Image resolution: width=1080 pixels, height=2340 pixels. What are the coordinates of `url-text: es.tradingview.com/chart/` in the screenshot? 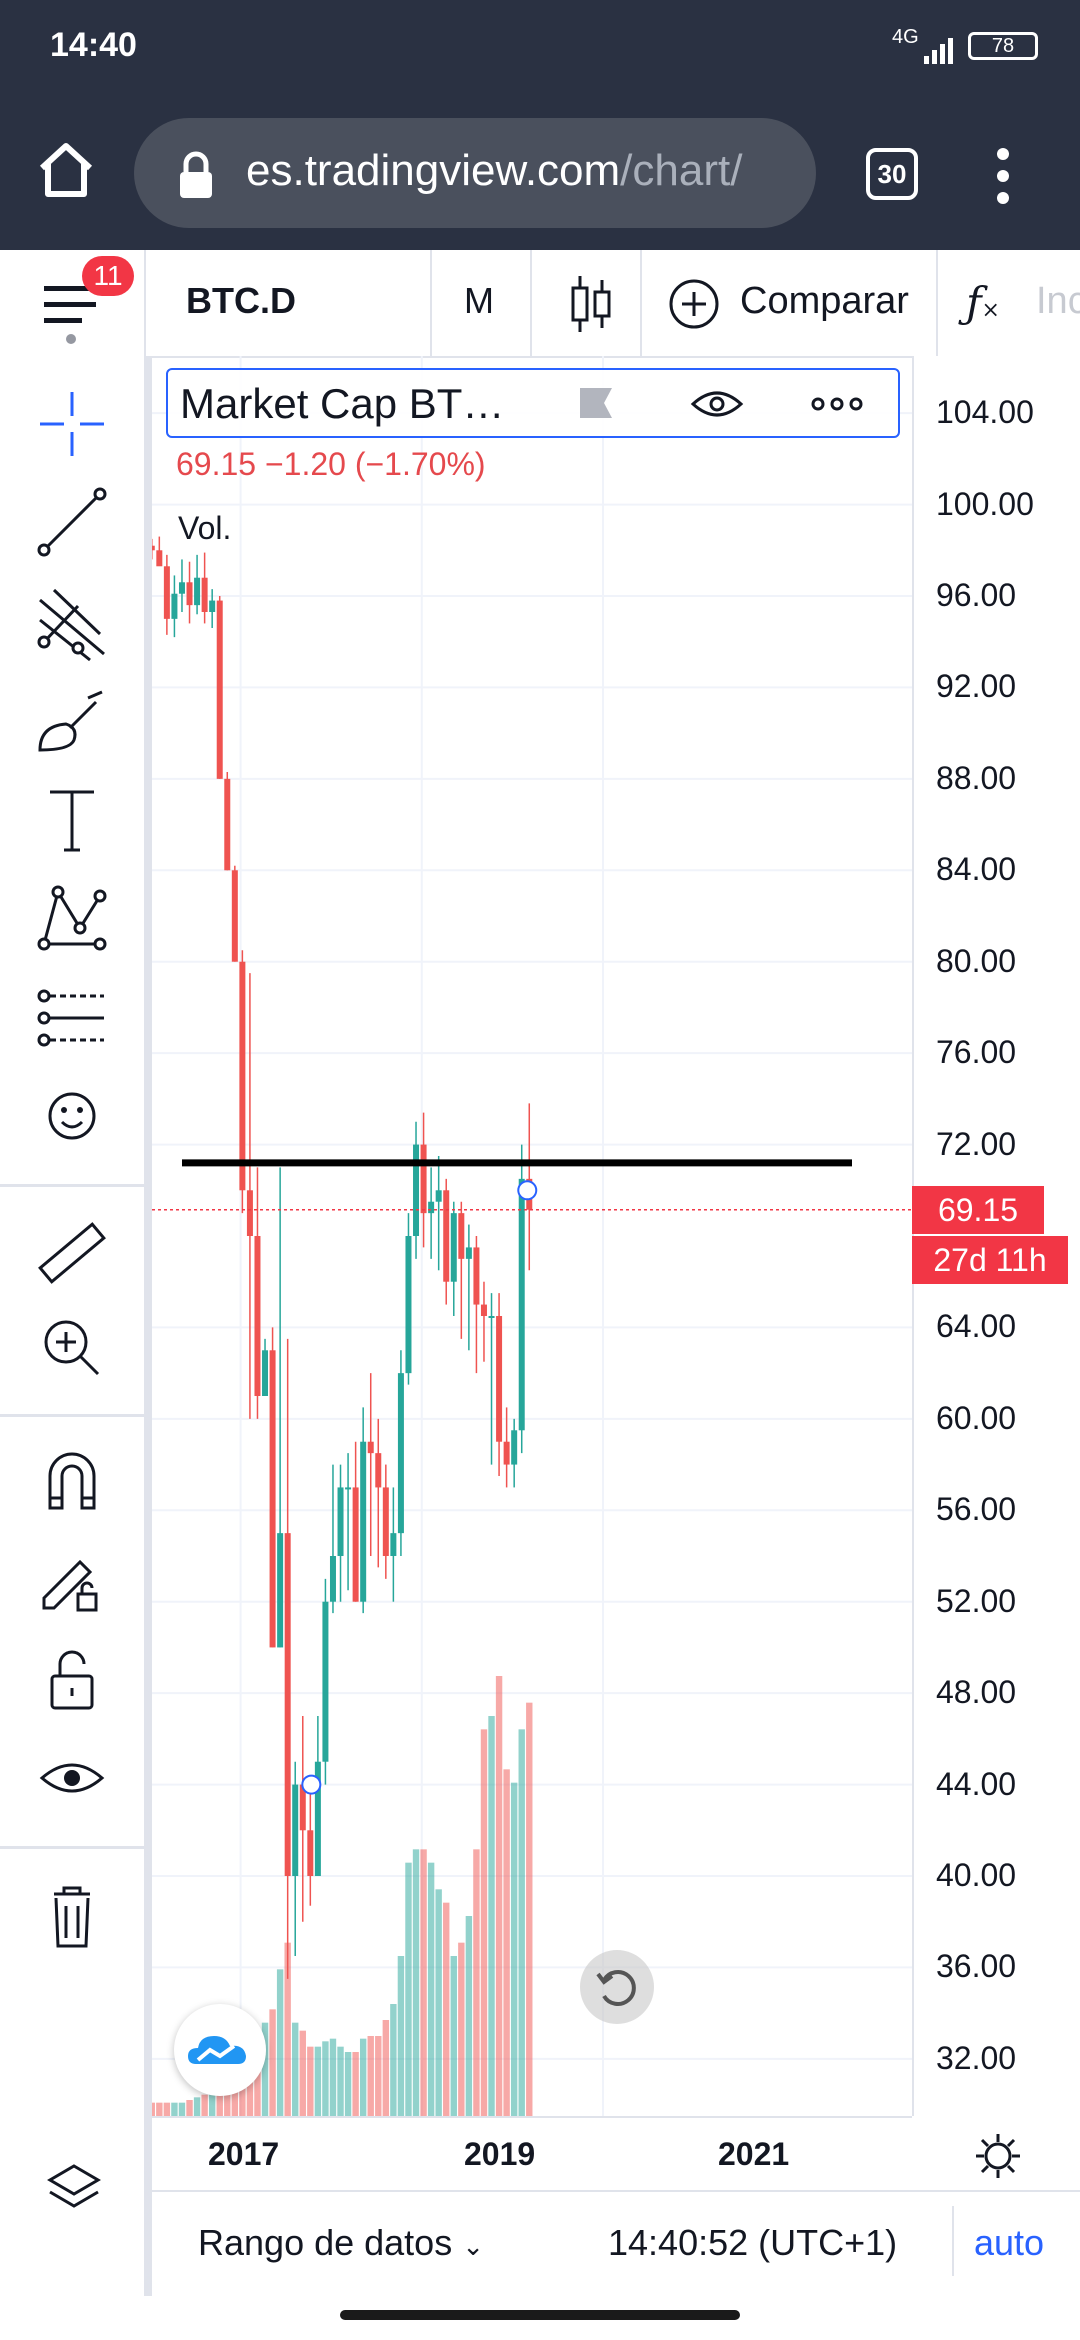 It's located at (494, 170).